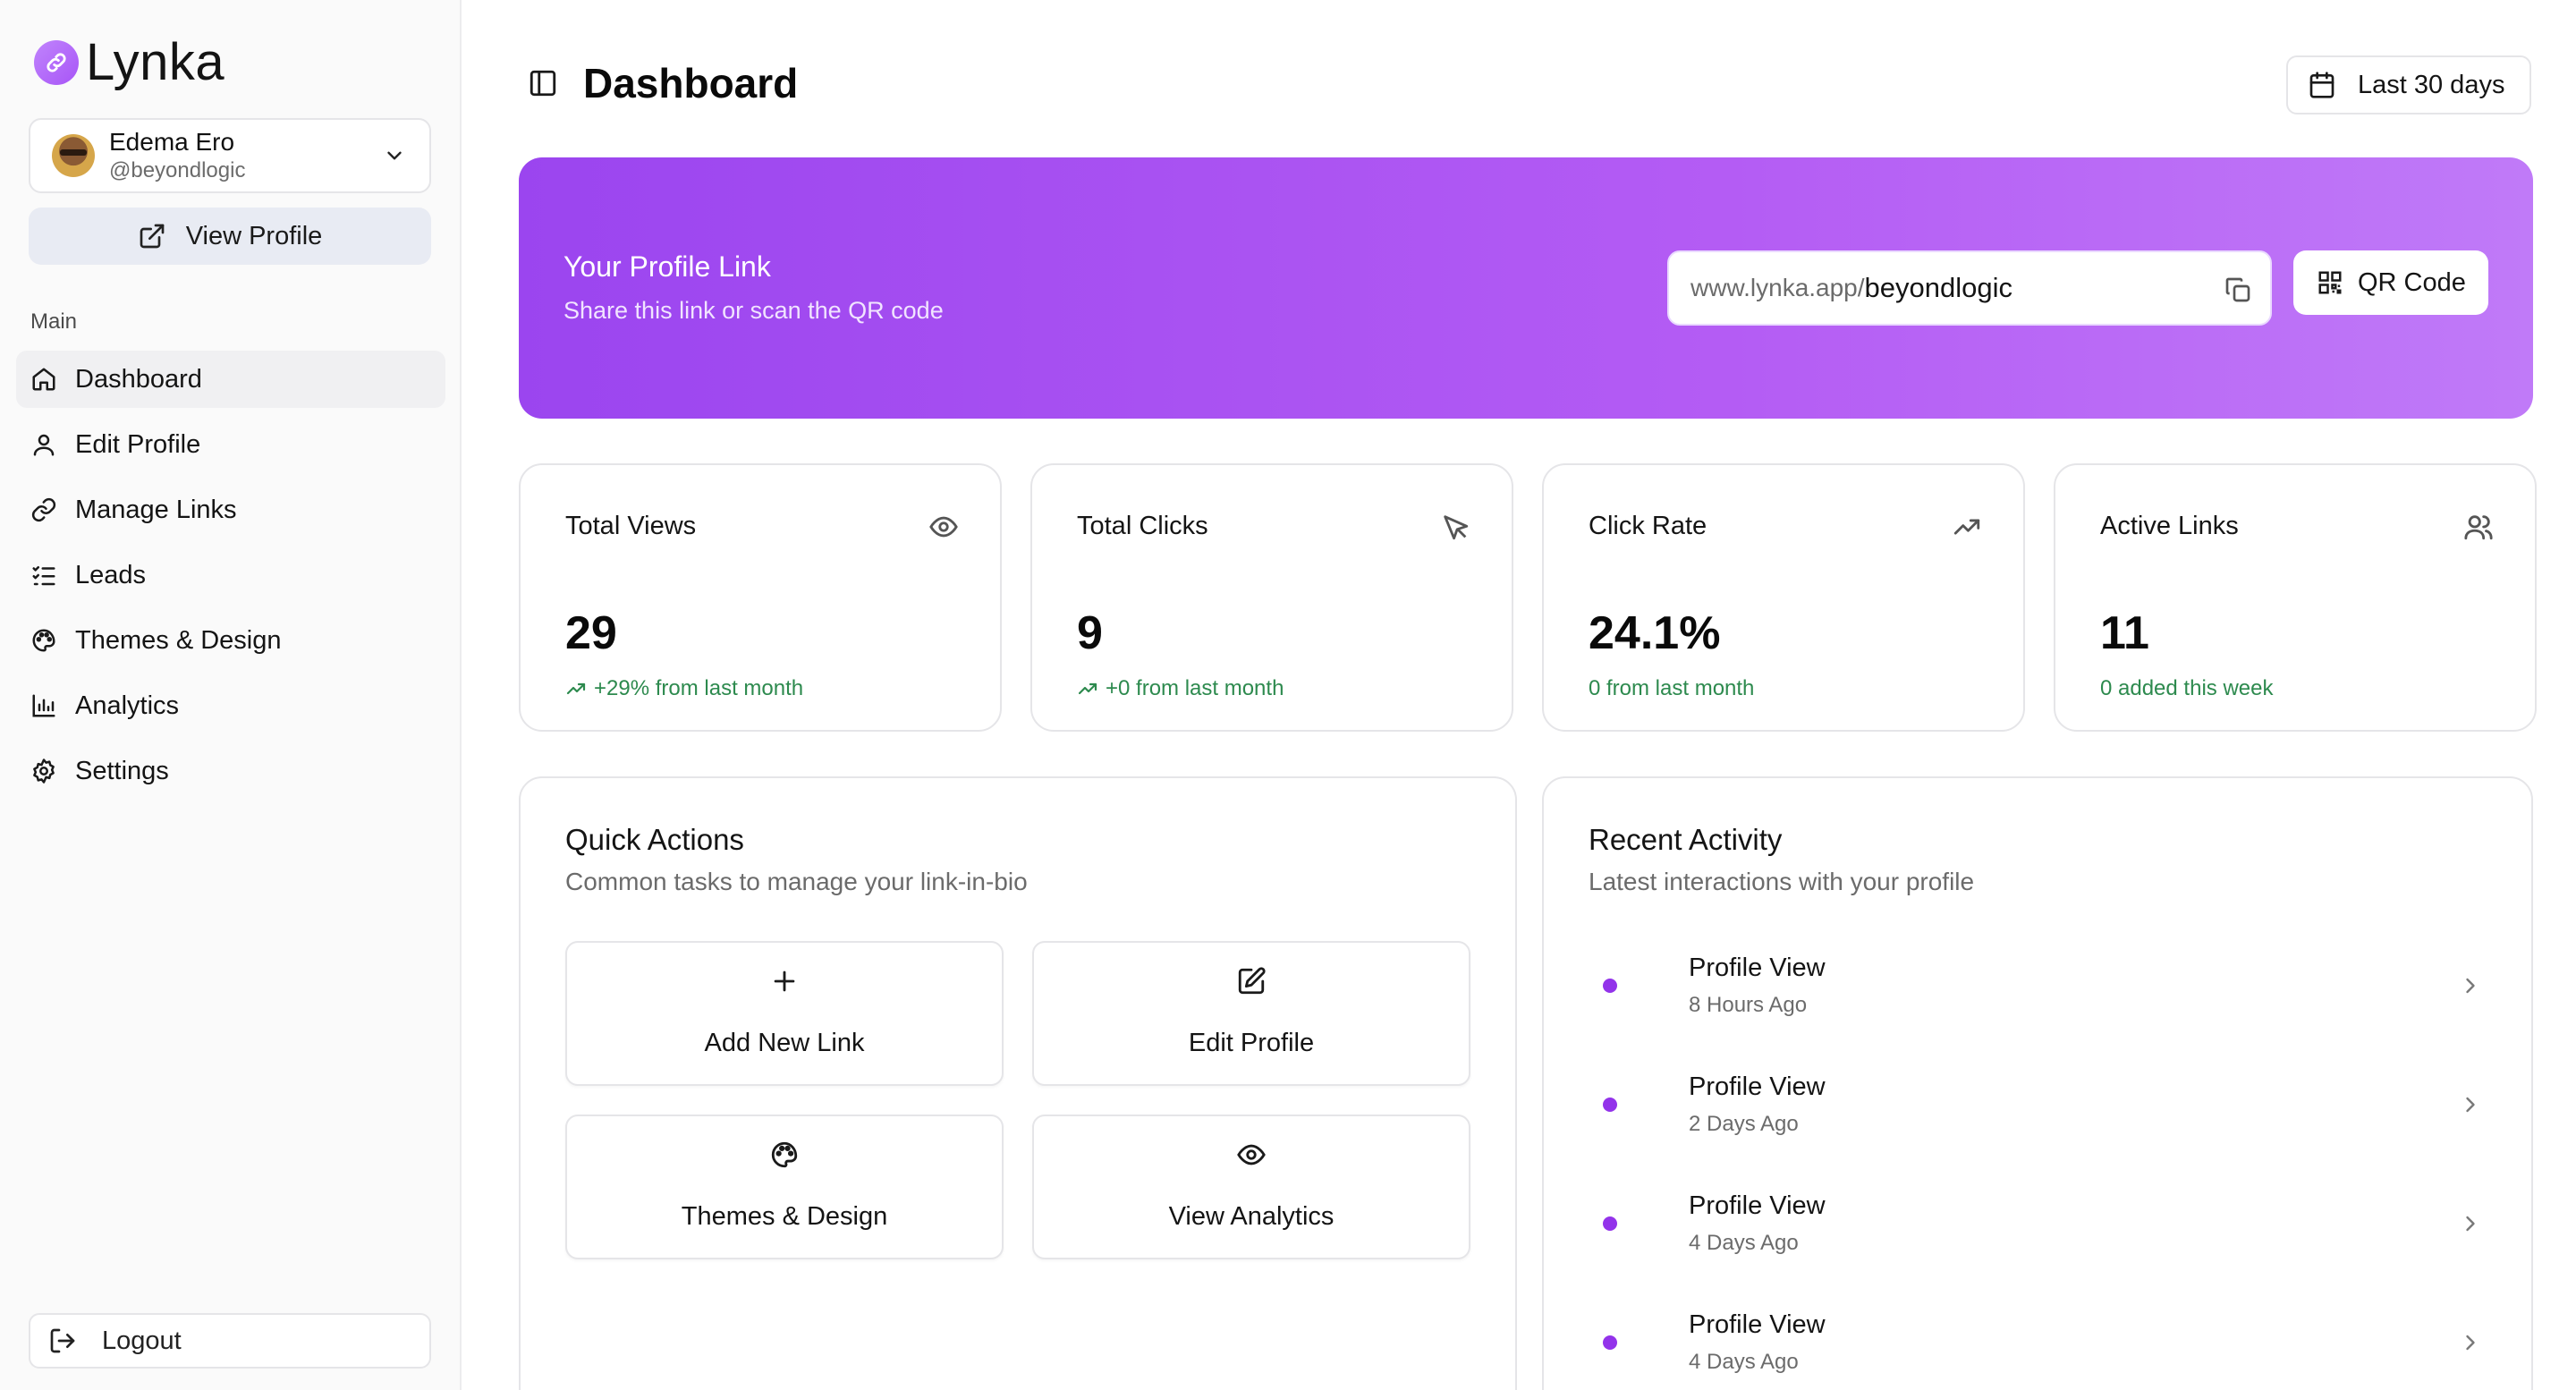  What do you see at coordinates (172, 142) in the screenshot?
I see `user-name: Edema Ero` at bounding box center [172, 142].